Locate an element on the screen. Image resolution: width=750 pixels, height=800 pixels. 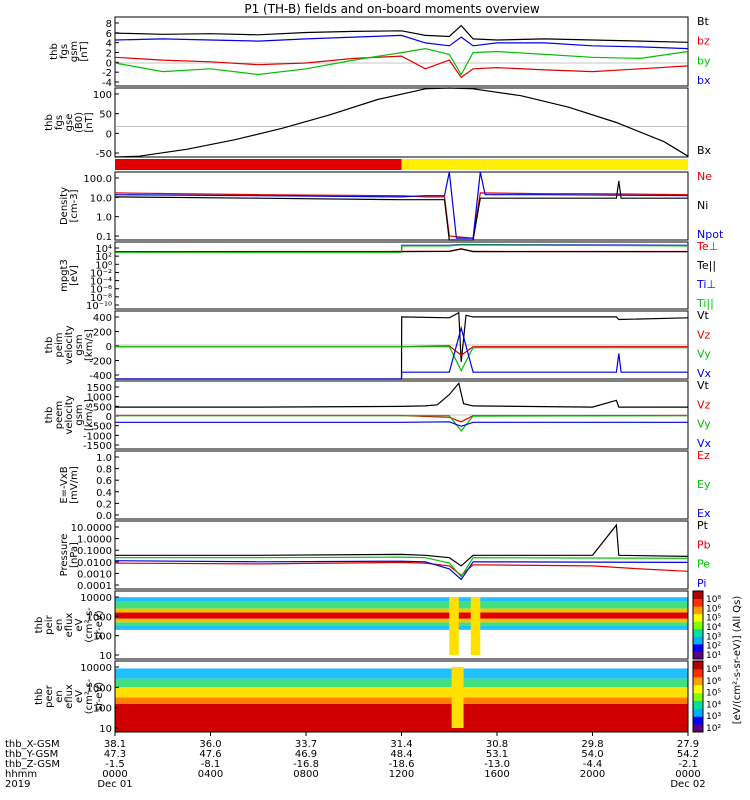
ytick-label: 10⁻⁶ is located at coordinates (101, 290).